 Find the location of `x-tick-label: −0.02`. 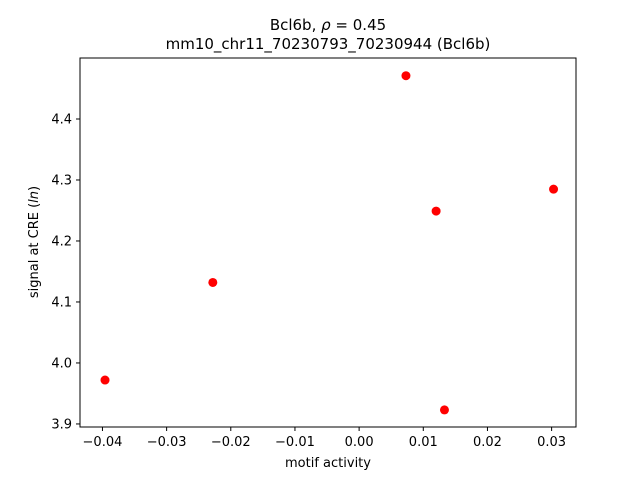

x-tick-label: −0.02 is located at coordinates (231, 442).